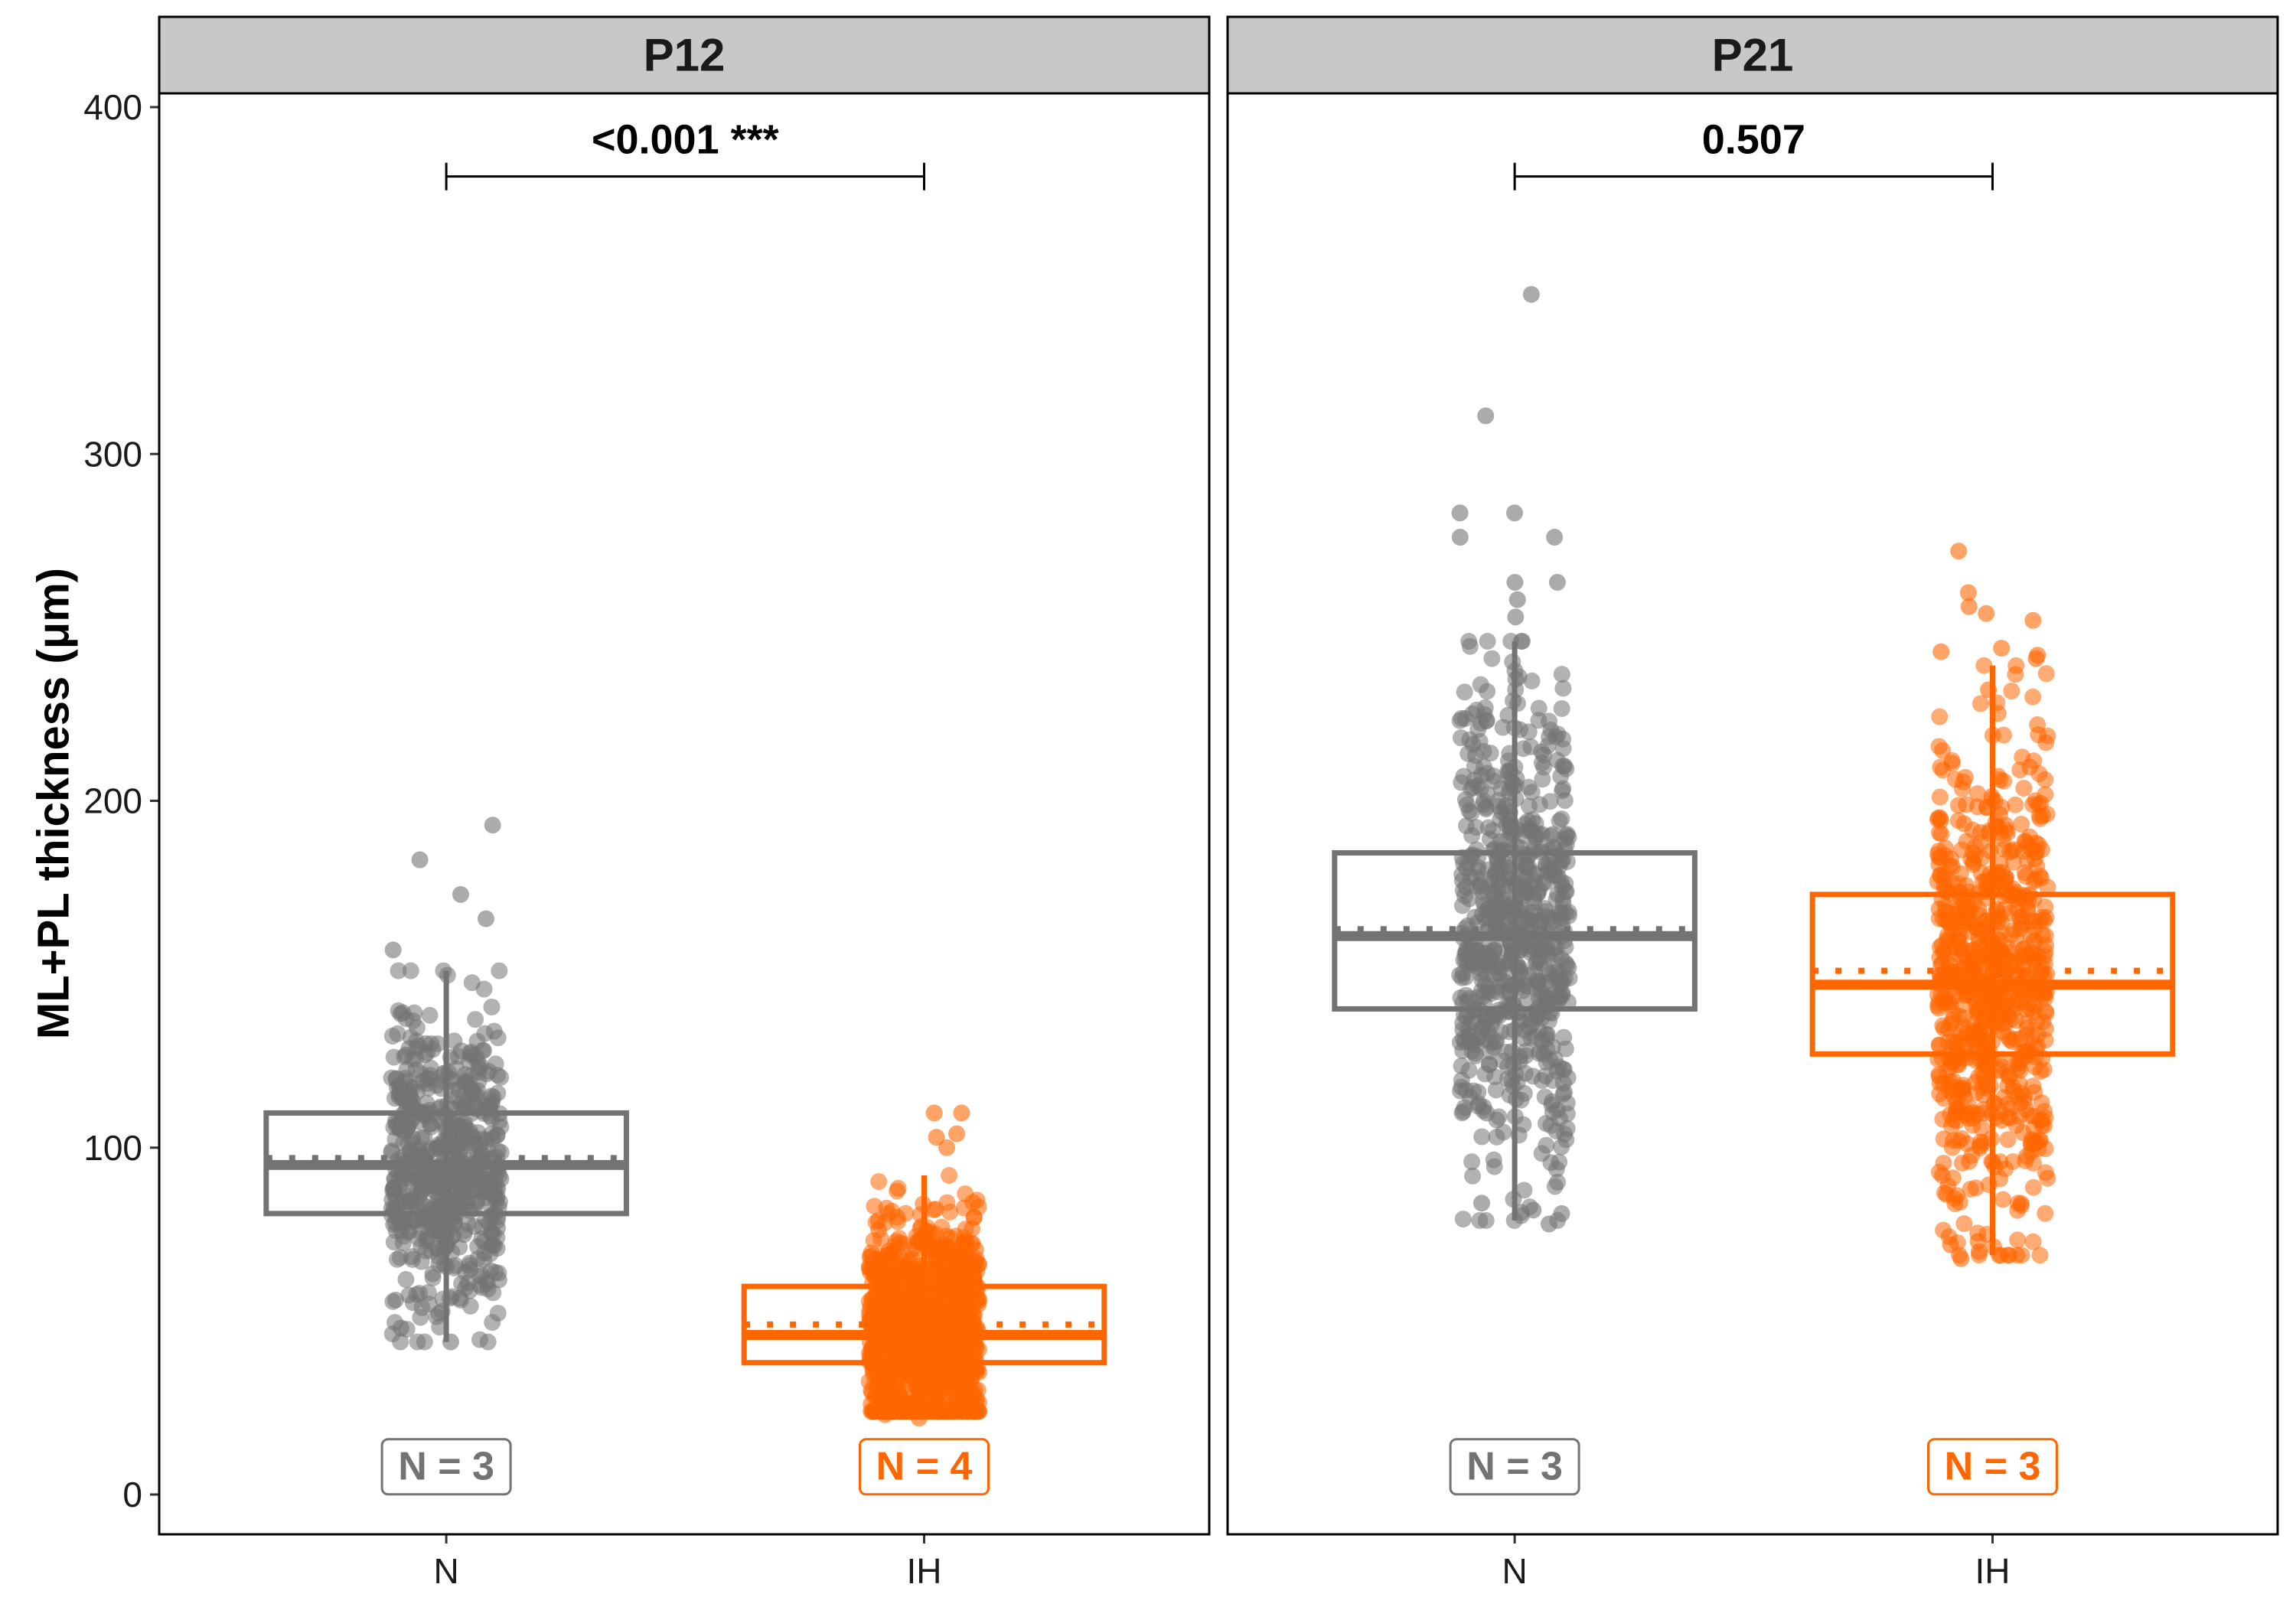 The height and width of the screenshot is (1607, 2296). What do you see at coordinates (1992, 975) in the screenshot?
I see `box` at bounding box center [1992, 975].